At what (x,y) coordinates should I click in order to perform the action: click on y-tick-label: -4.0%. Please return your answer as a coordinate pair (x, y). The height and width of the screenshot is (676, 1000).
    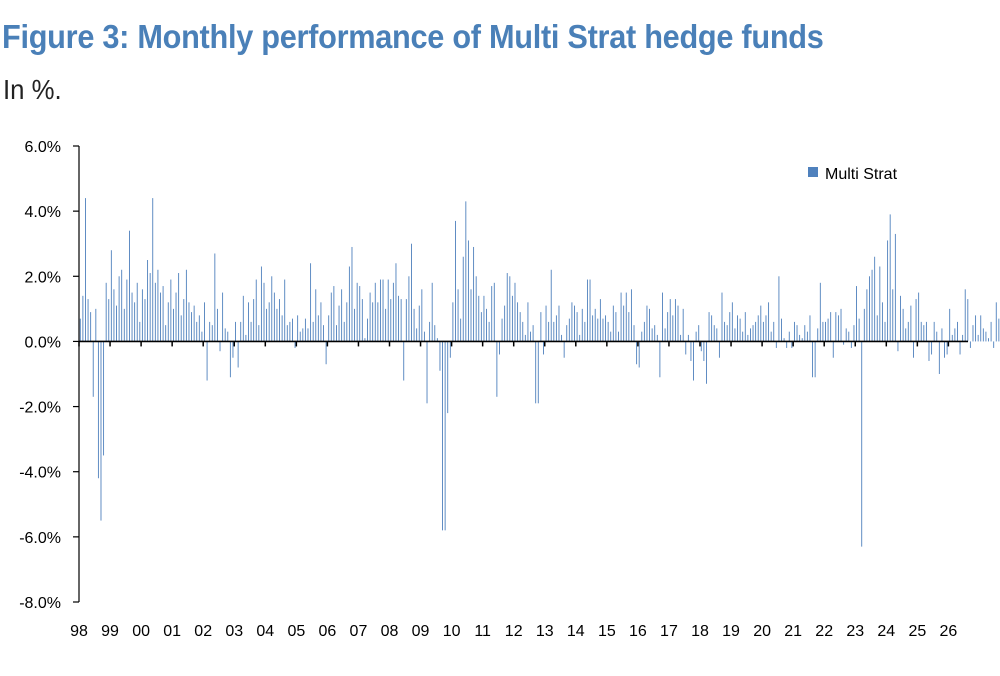
    Looking at the image, I should click on (40, 473).